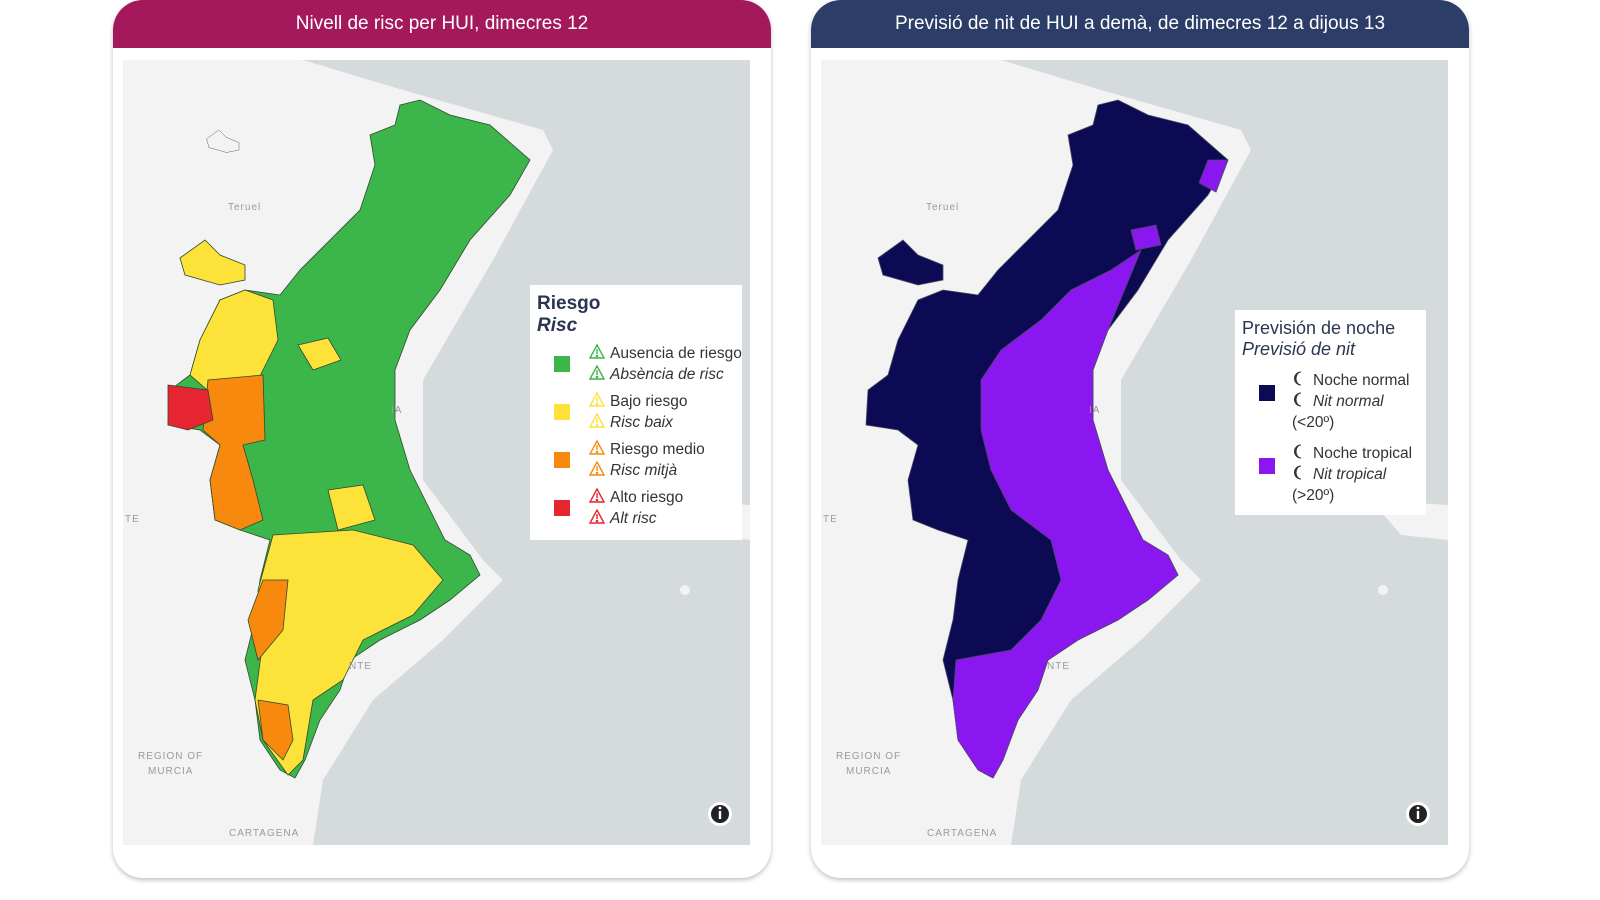 The height and width of the screenshot is (900, 1600). I want to click on legend-item: Noche normal Nit normal (<20º), so click(1334, 401).